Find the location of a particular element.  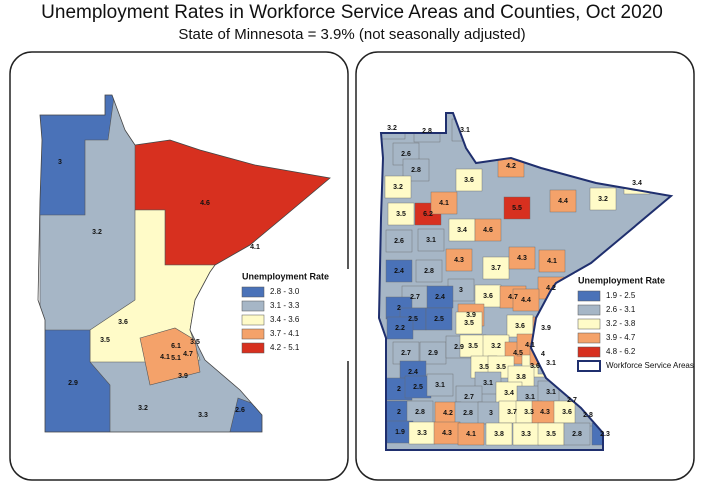

region-label: 3 is located at coordinates (60, 162).